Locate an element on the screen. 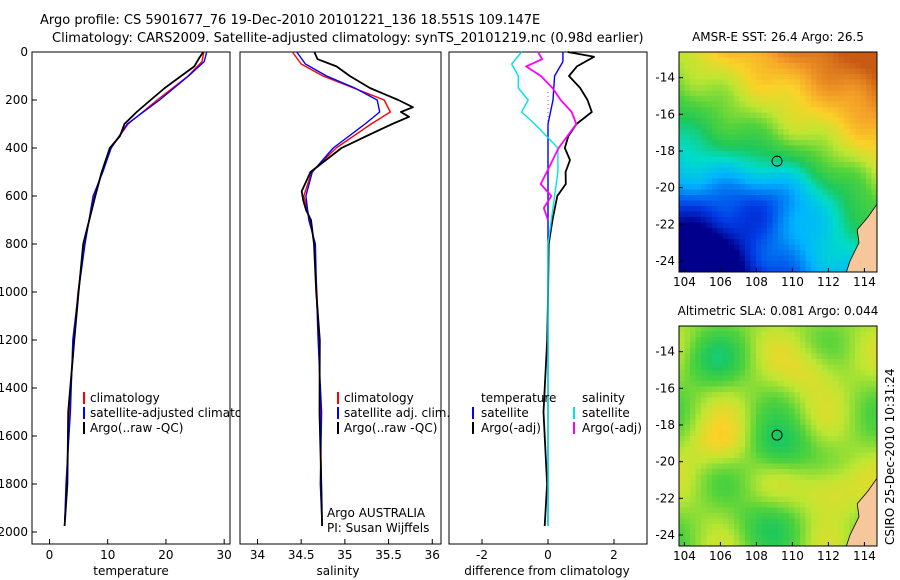 This screenshot has width=900, height=580. map-y-tick-label: -14 is located at coordinates (665, 78).